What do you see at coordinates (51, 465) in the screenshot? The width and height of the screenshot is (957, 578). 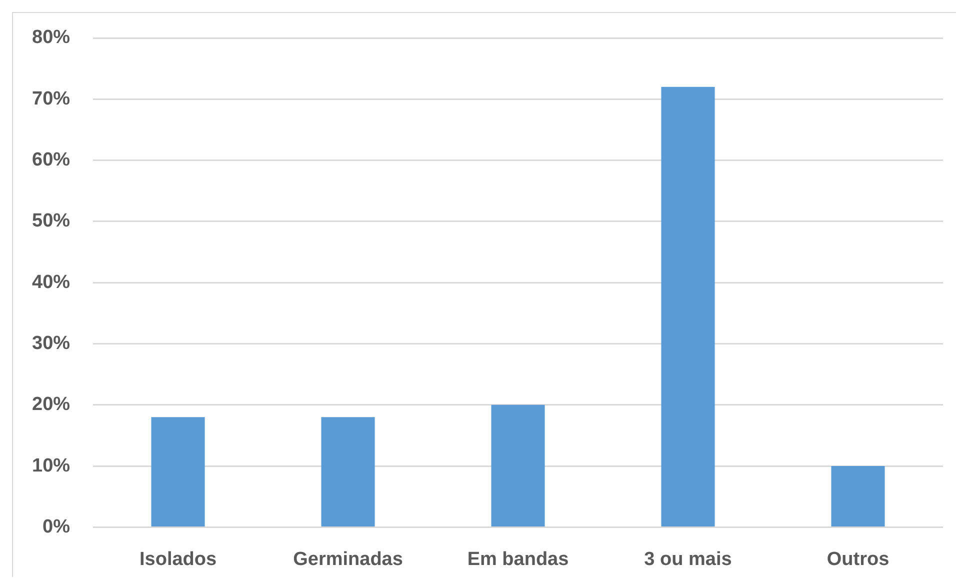 I see `y-tick-label: 10%` at bounding box center [51, 465].